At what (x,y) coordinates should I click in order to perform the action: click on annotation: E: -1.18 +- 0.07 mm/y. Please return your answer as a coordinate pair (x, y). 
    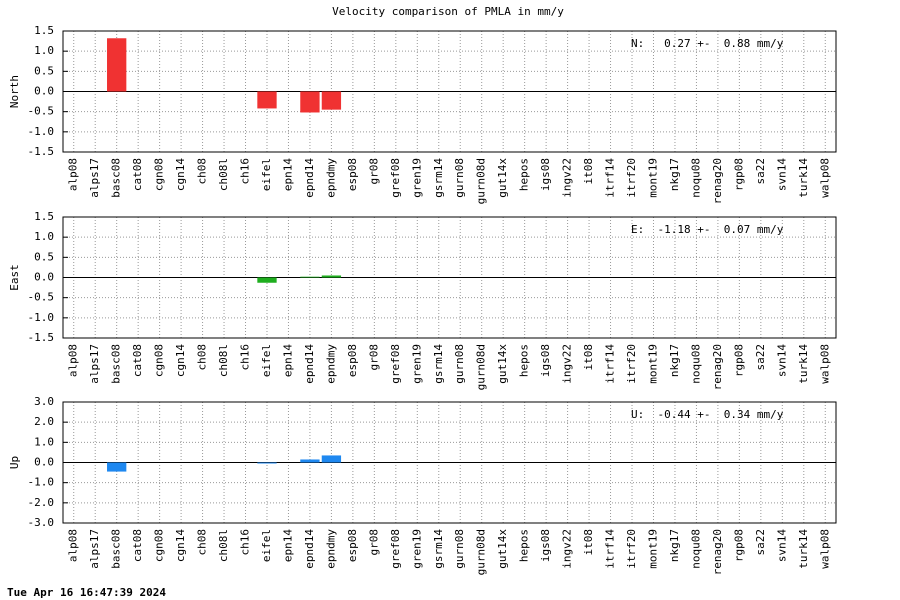
    Looking at the image, I should click on (707, 229).